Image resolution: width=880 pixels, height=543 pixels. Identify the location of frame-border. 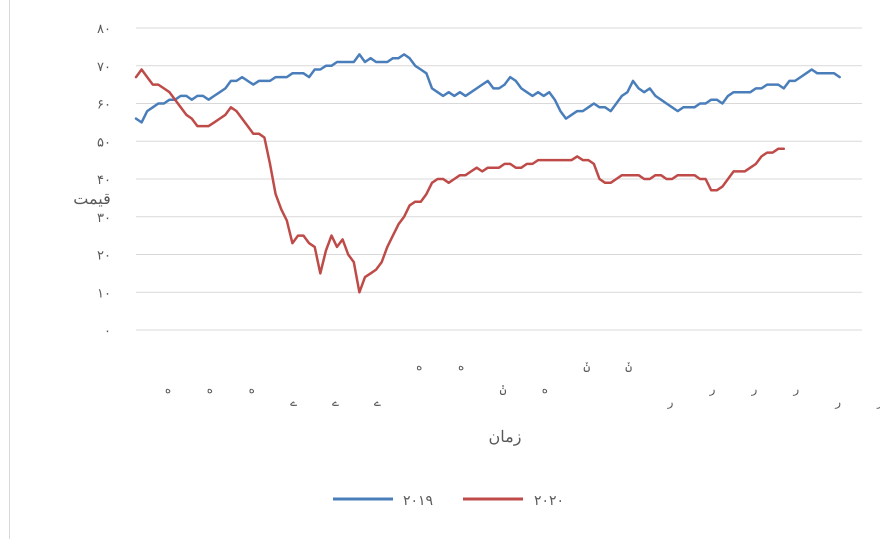
(9, 269).